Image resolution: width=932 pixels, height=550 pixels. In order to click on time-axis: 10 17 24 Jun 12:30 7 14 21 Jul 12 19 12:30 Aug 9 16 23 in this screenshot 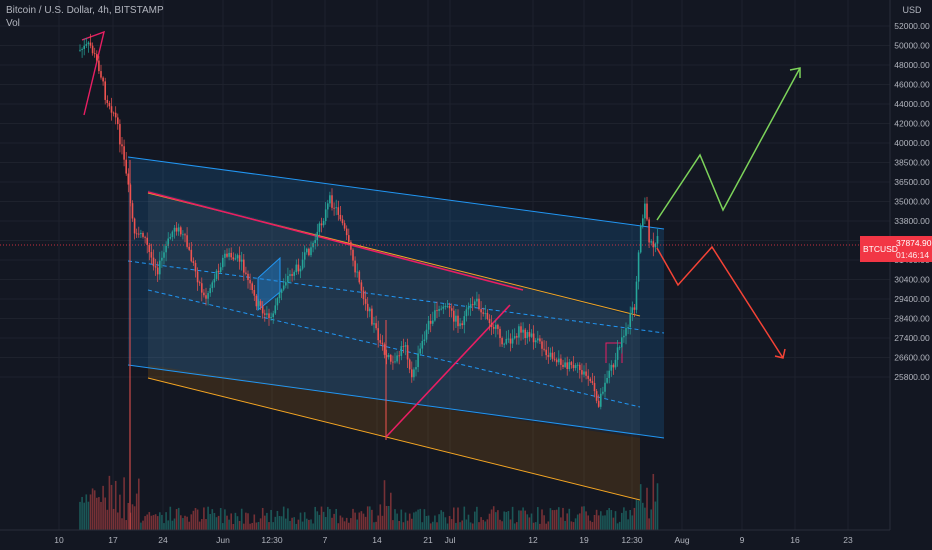, I will do `click(453, 540)`.